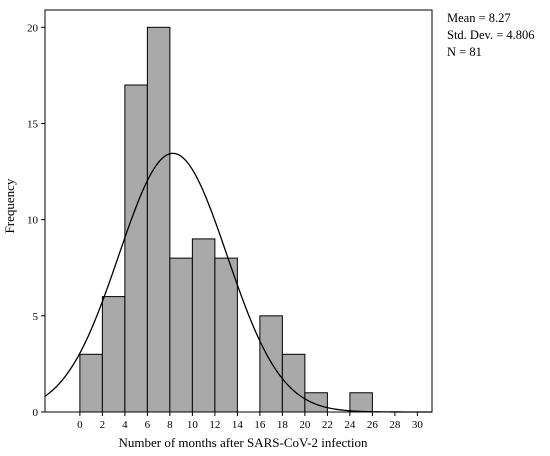 The width and height of the screenshot is (550, 456). What do you see at coordinates (193, 425) in the screenshot?
I see `x-tick-label: 10` at bounding box center [193, 425].